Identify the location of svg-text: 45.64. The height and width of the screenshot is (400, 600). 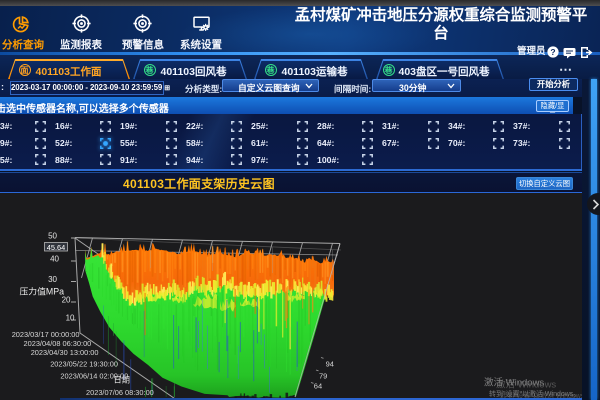
(56, 247).